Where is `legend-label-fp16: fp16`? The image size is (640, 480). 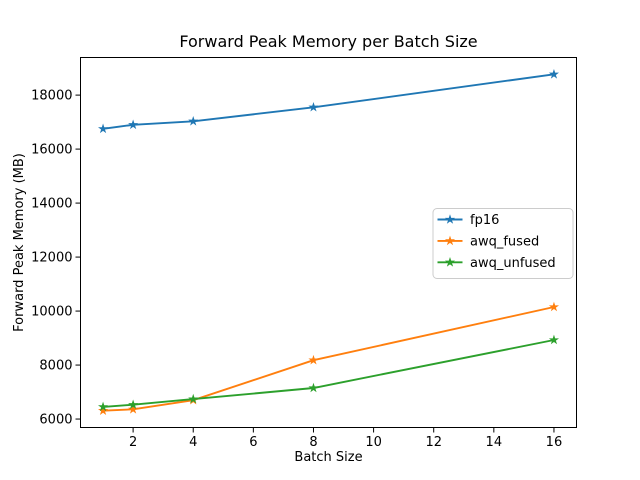
legend-label-fp16: fp16 is located at coordinates (484, 220).